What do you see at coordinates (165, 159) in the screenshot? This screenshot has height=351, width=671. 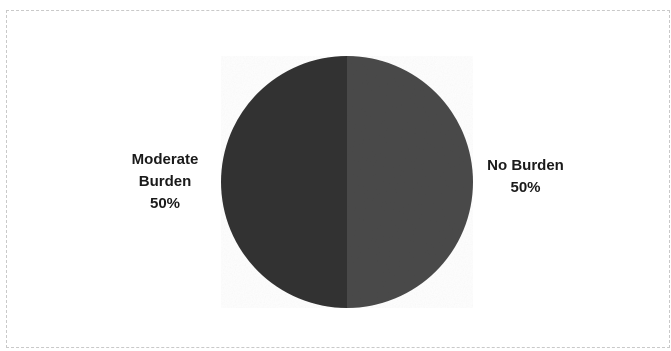 I see `slice-label-moderate-line1: Moderate` at bounding box center [165, 159].